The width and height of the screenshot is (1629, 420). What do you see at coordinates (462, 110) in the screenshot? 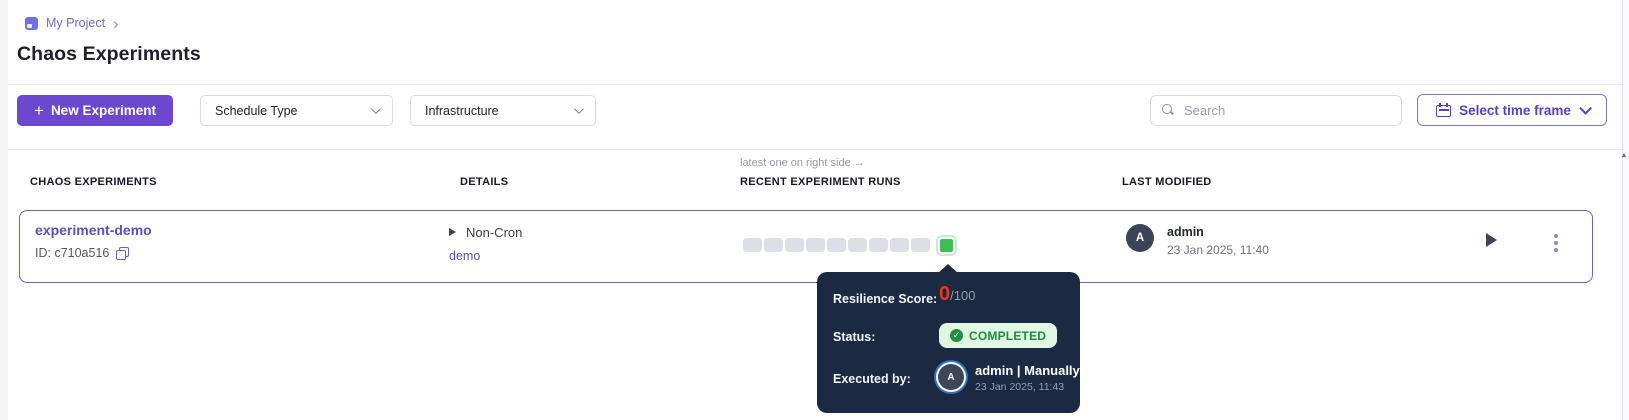
I see `infrastructure-label: Infrastructure` at bounding box center [462, 110].